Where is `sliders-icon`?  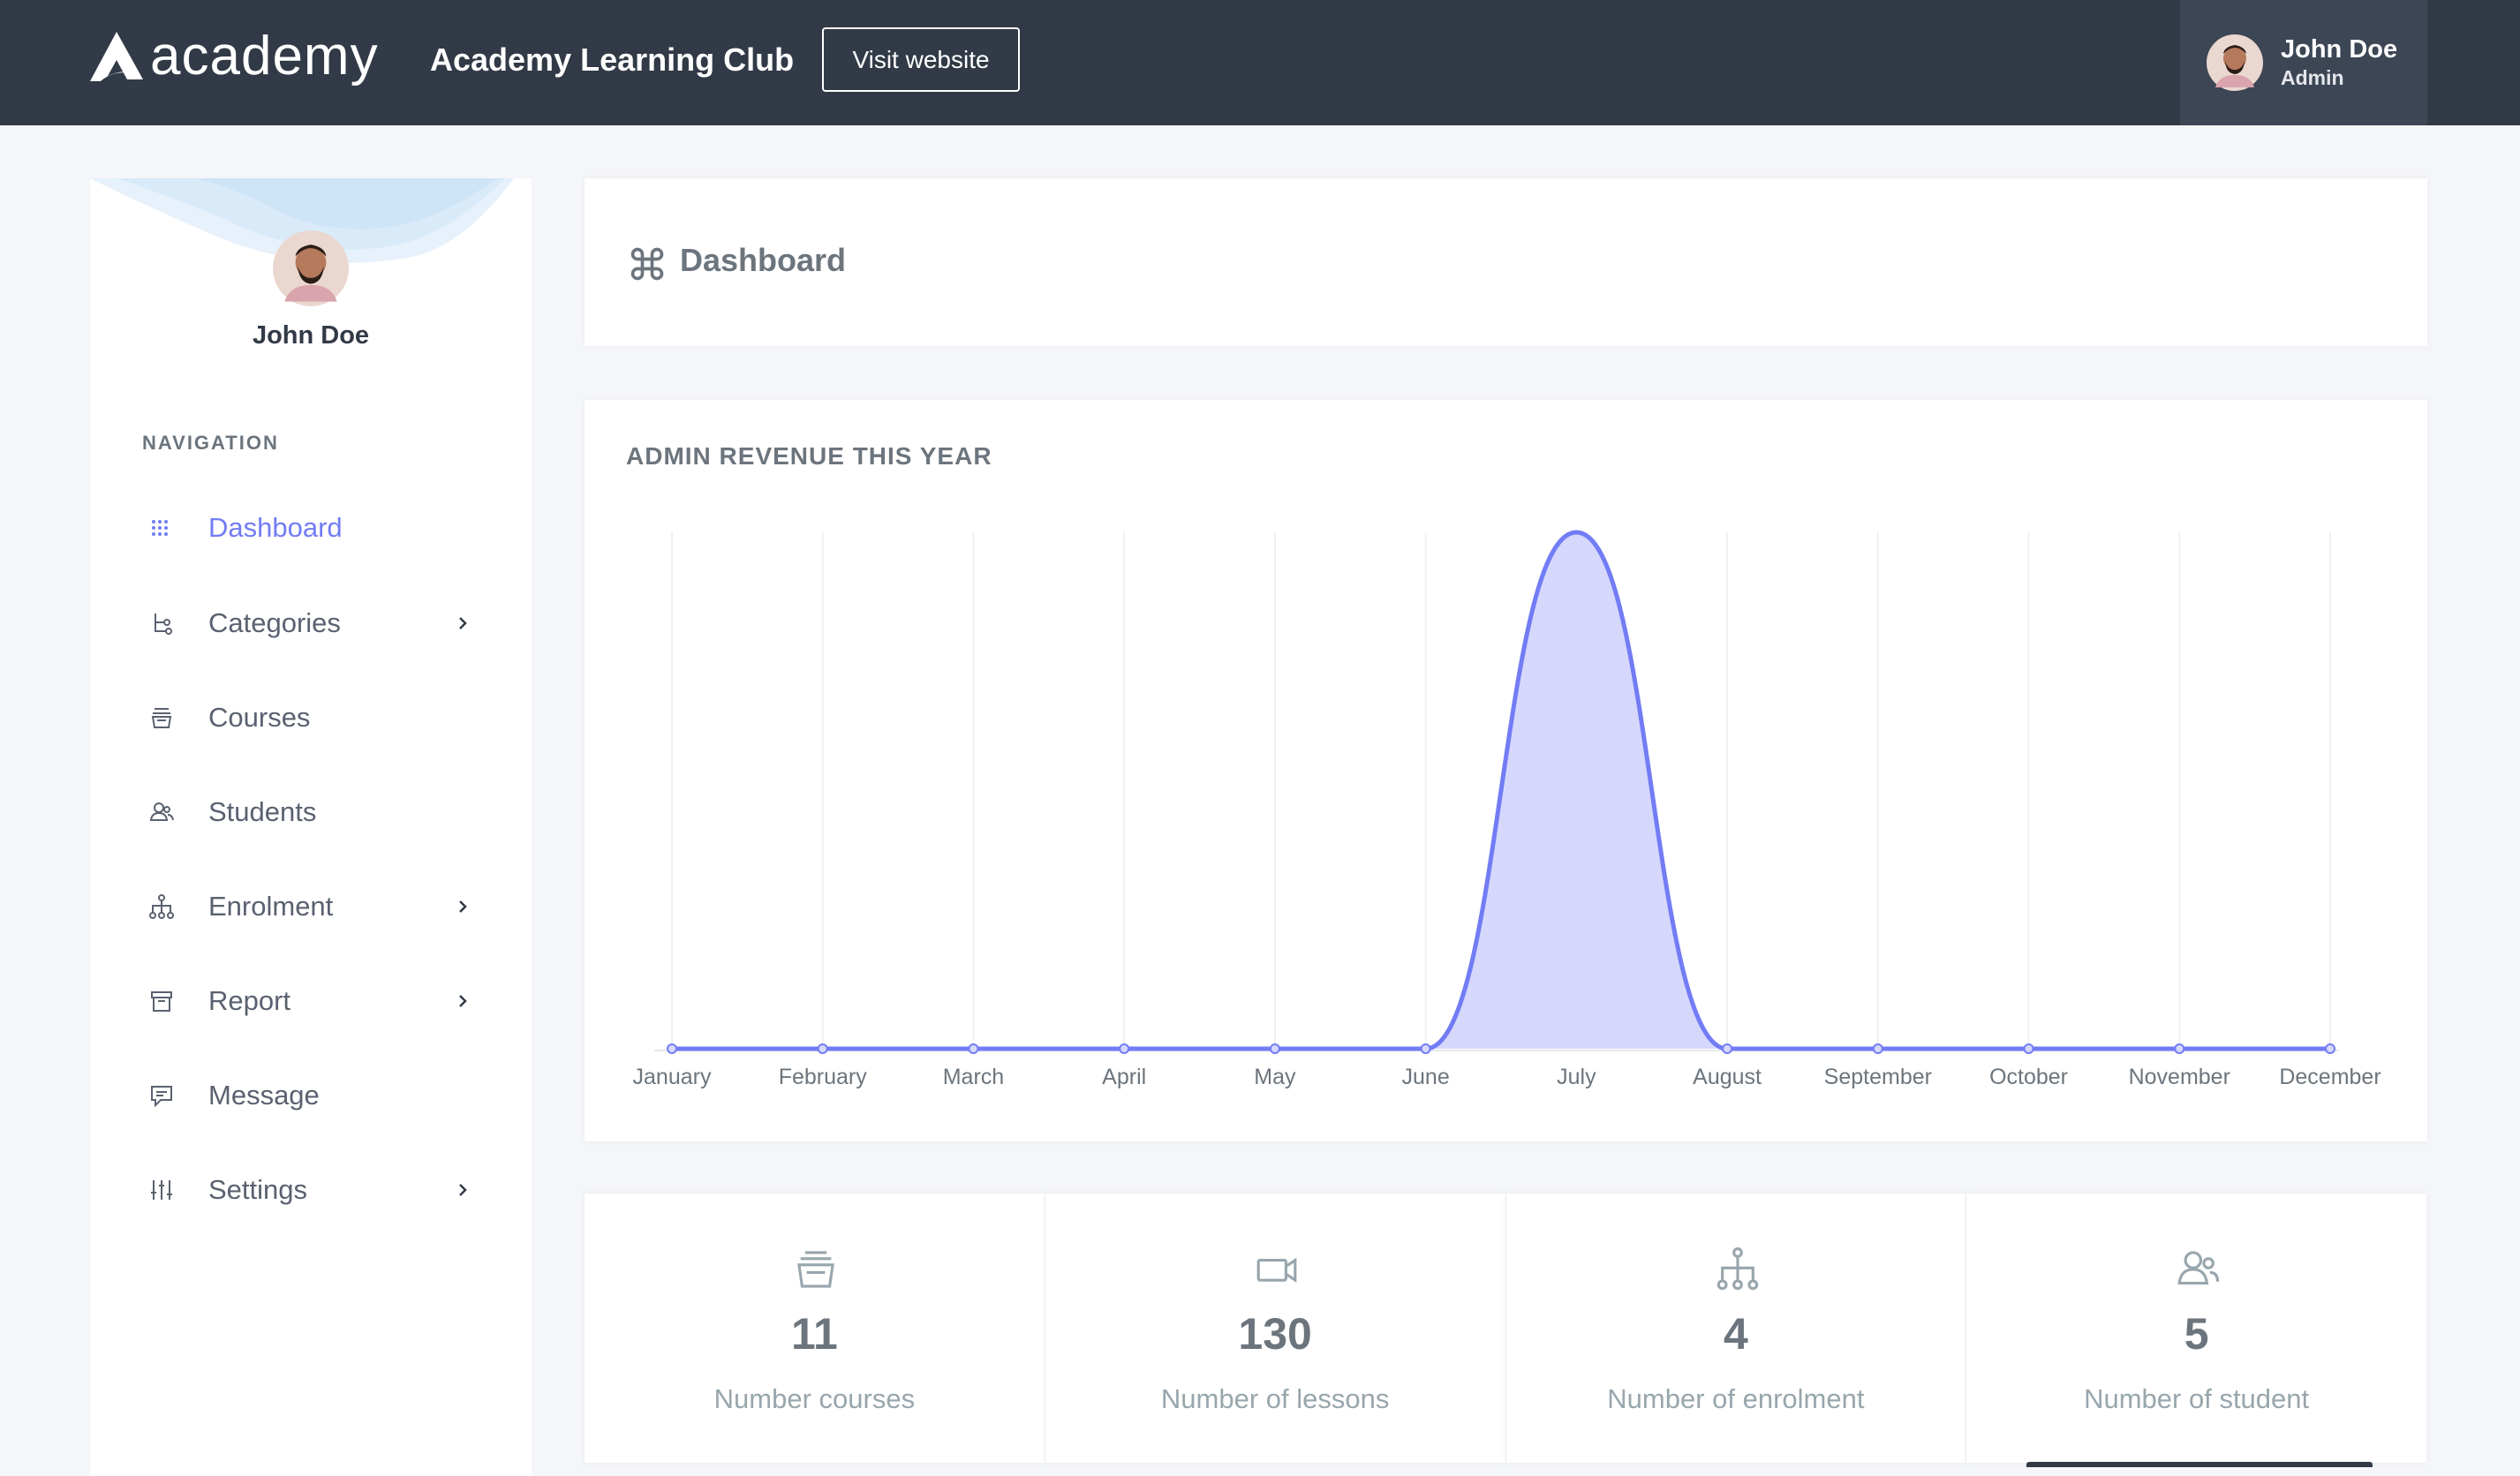
sliders-icon is located at coordinates (161, 1190).